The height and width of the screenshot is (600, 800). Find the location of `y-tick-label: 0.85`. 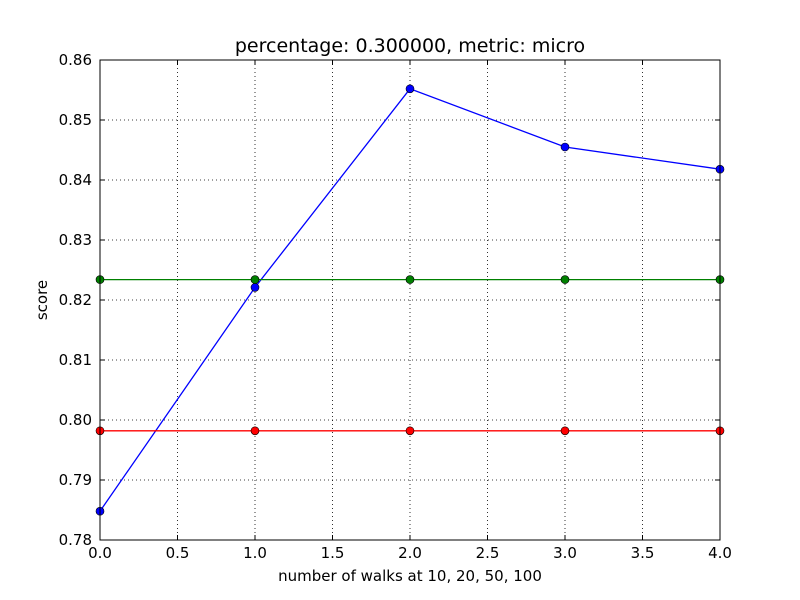

y-tick-label: 0.85 is located at coordinates (75, 120).